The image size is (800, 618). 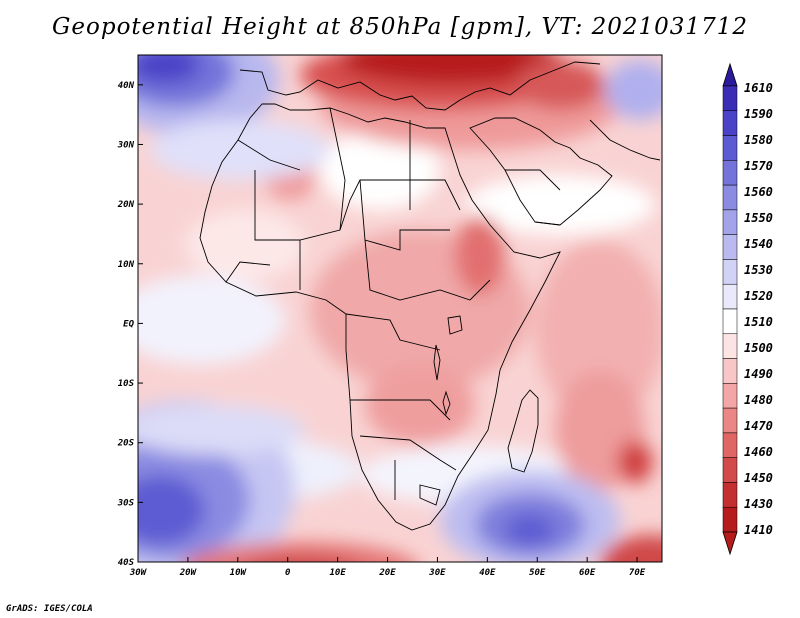 What do you see at coordinates (487, 573) in the screenshot?
I see `lon-label: 40E` at bounding box center [487, 573].